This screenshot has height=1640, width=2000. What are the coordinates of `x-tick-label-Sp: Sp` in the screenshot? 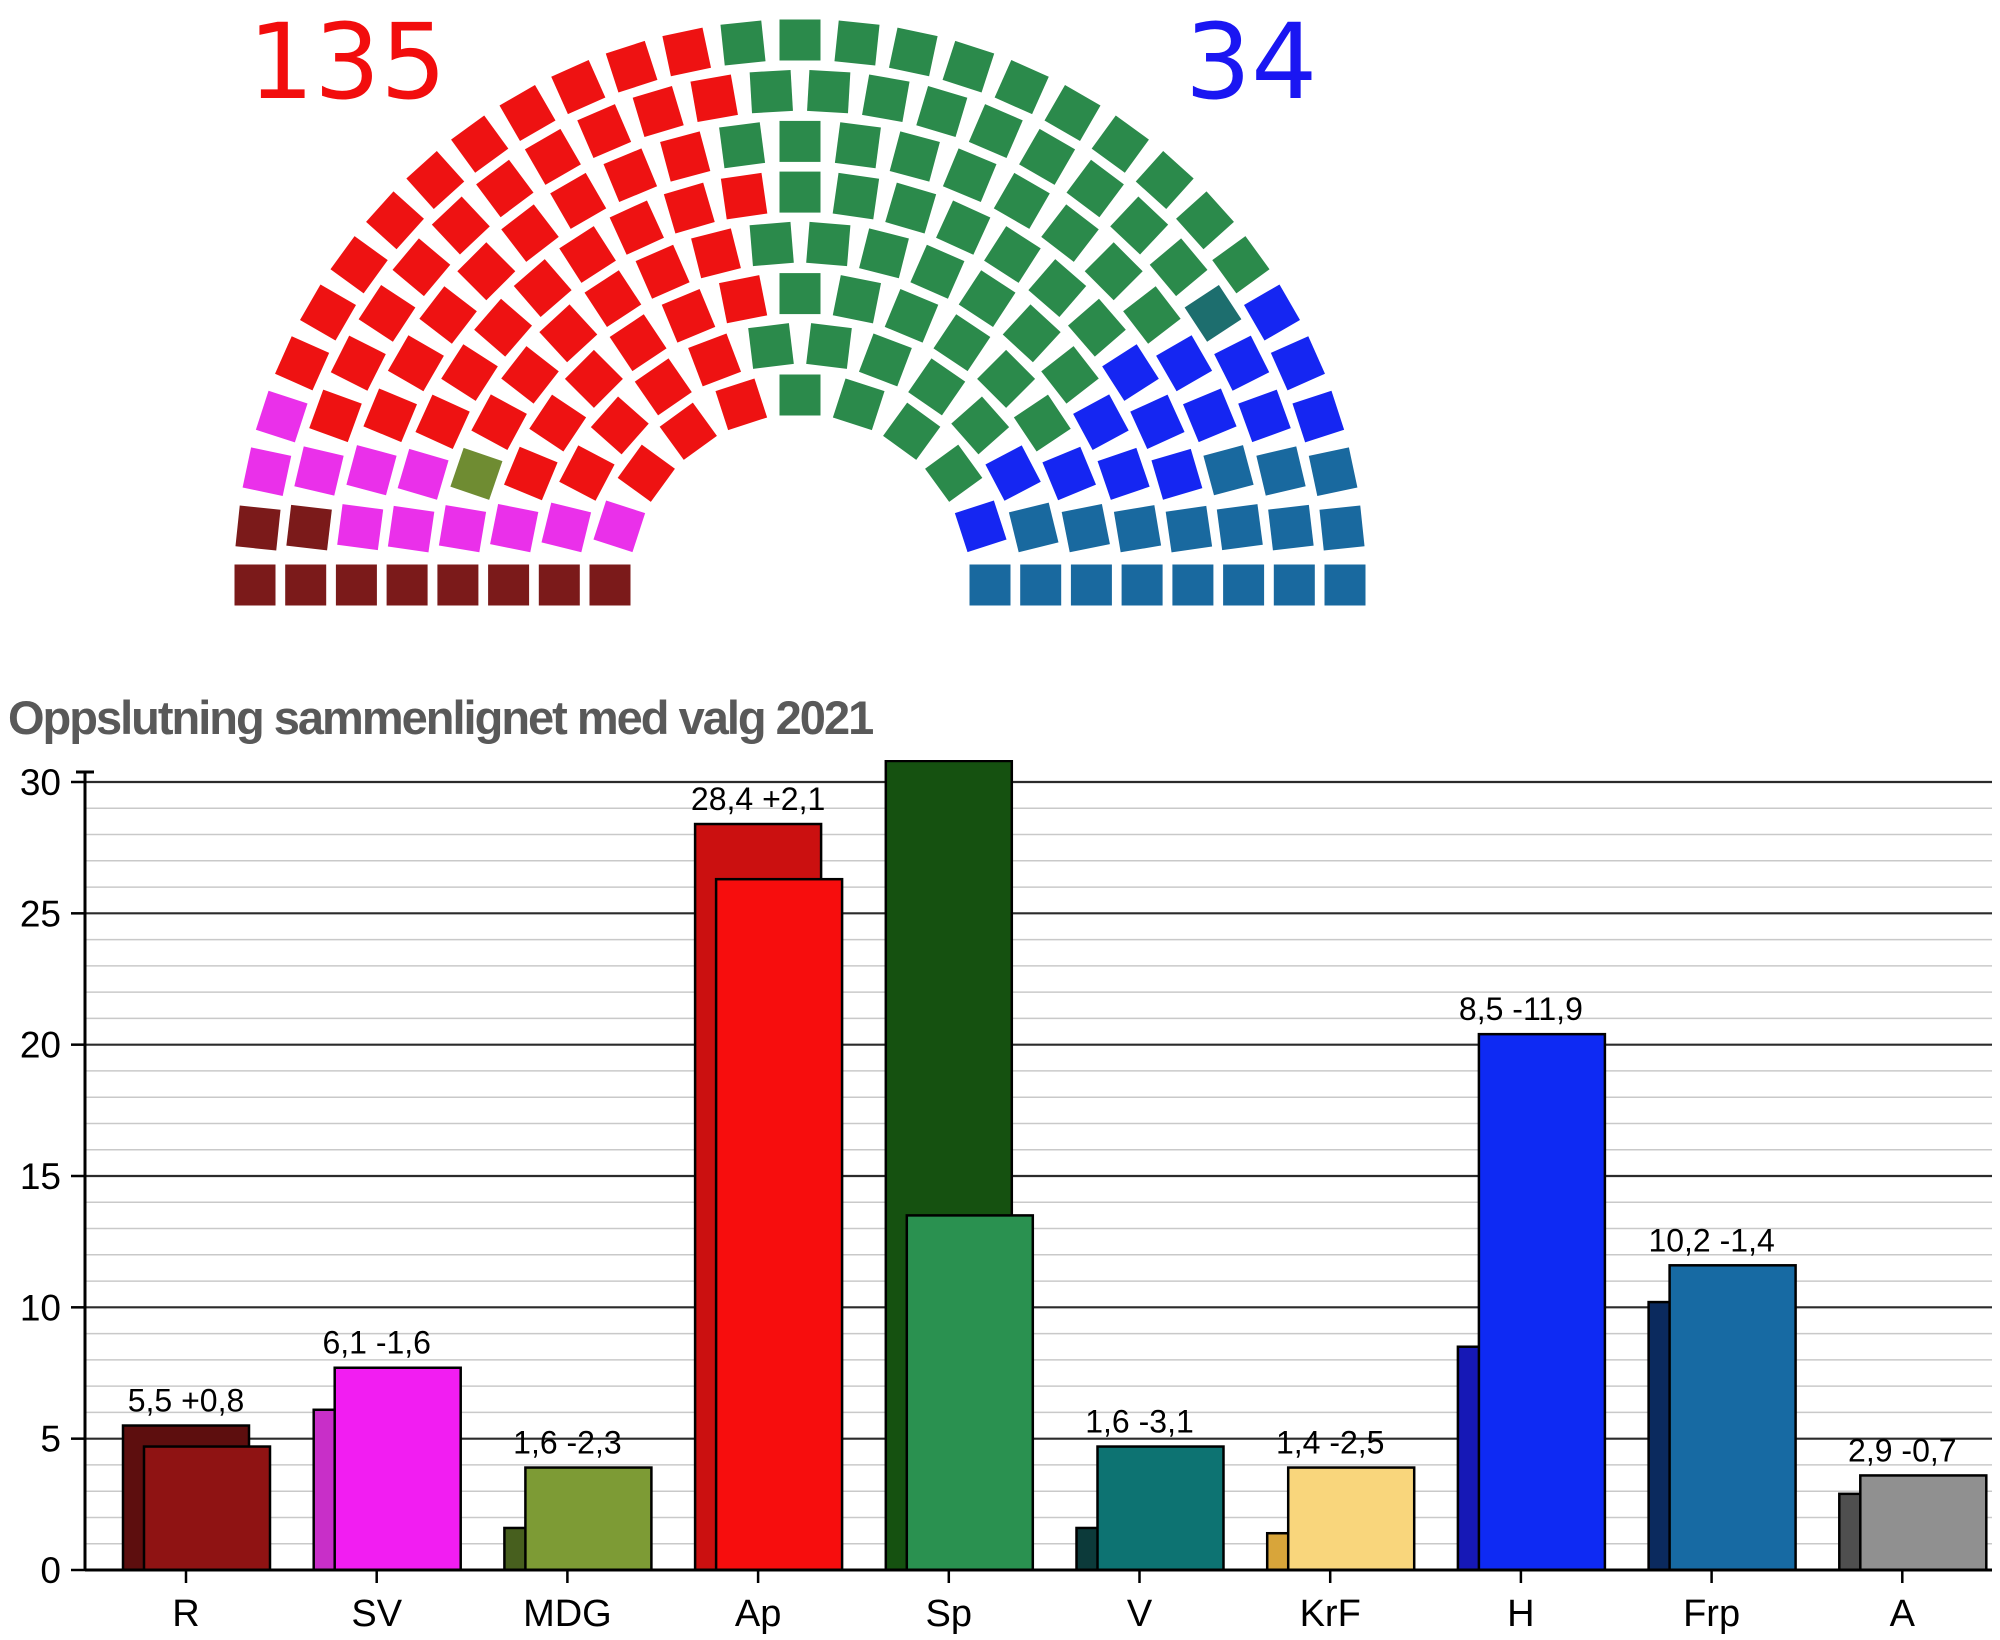 It's located at (949, 1614).